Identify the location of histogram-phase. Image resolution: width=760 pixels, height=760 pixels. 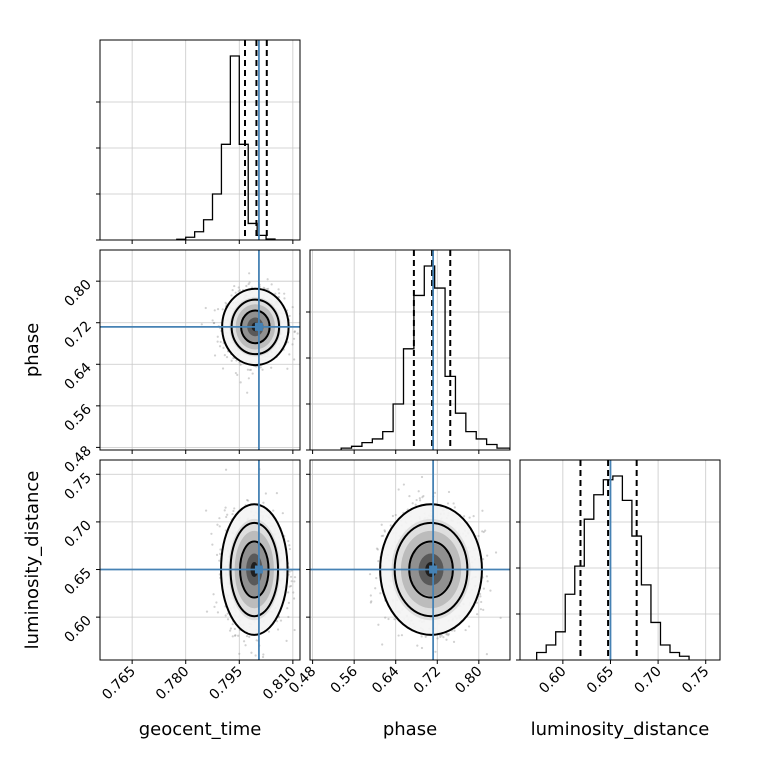
(425, 357).